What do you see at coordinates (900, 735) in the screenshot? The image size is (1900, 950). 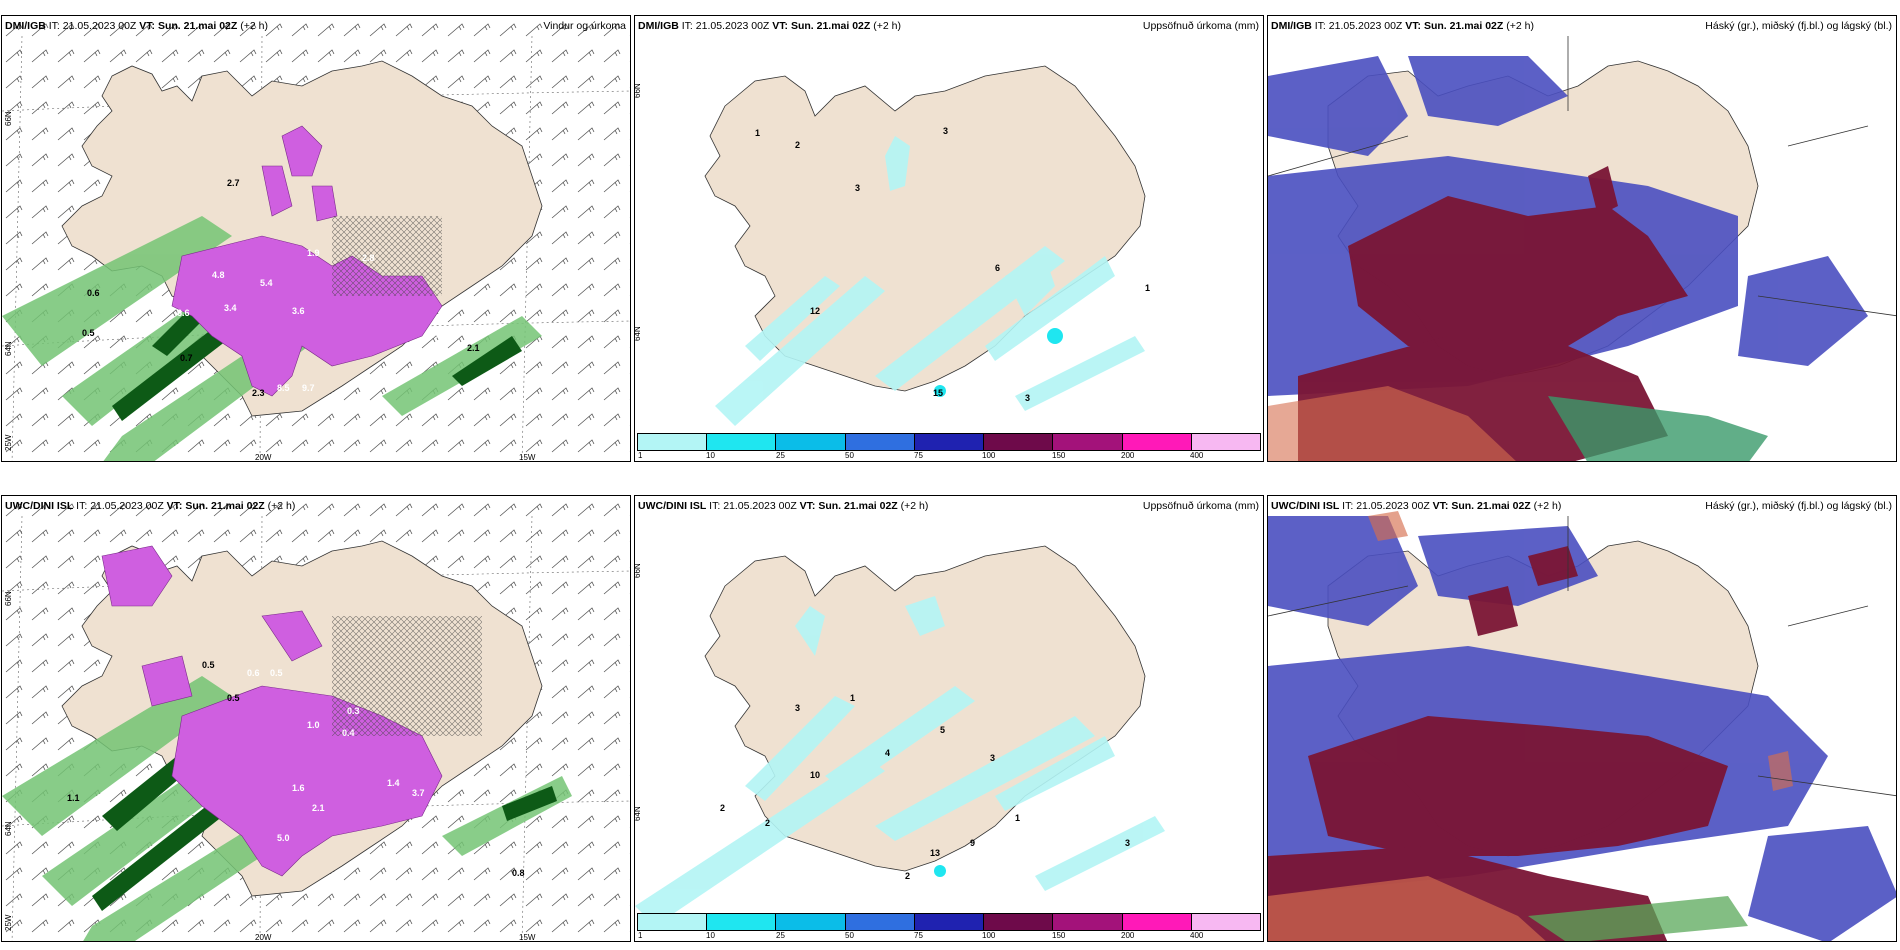 I see `map-accum-precip: 1 2 3 4 5 10 9 3 13 2 1 2 3` at bounding box center [900, 735].